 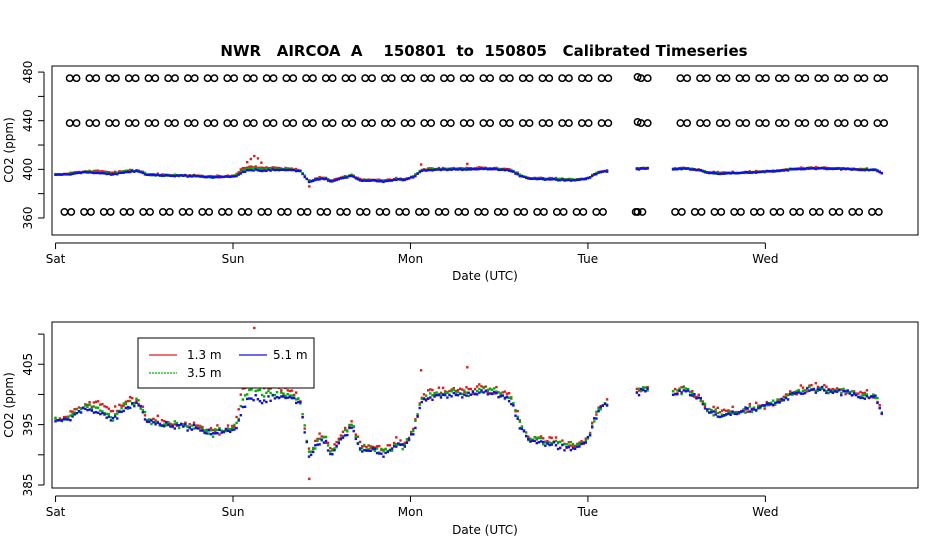 I want to click on bottom-points-upper, so click(x=468, y=421).